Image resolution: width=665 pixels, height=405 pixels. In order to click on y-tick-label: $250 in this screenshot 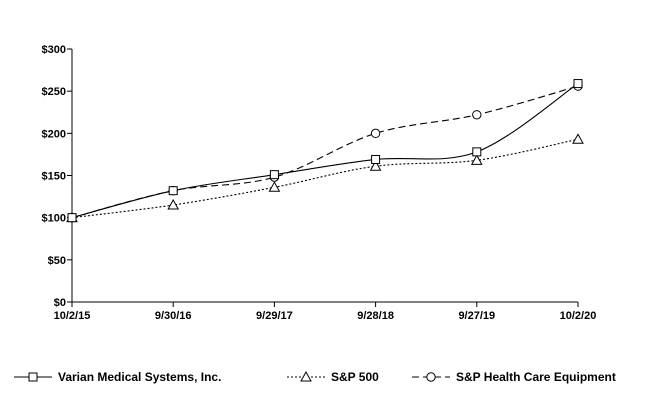, I will do `click(54, 92)`.